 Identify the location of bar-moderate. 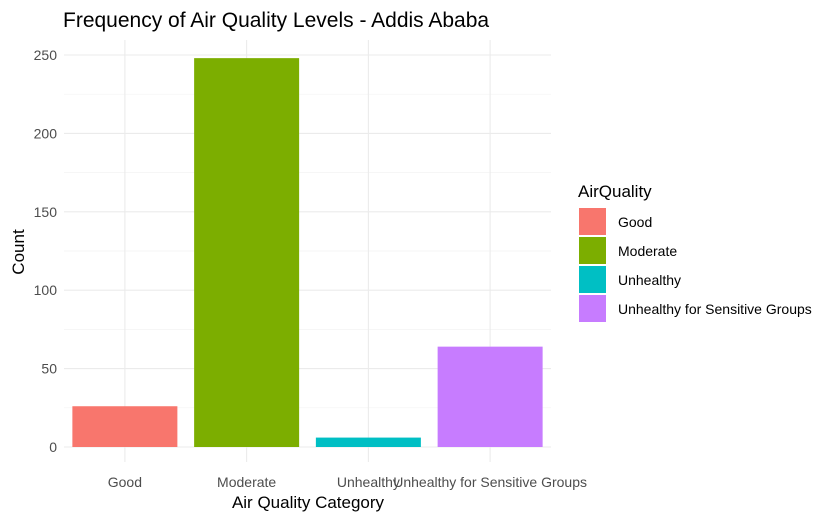
(247, 253).